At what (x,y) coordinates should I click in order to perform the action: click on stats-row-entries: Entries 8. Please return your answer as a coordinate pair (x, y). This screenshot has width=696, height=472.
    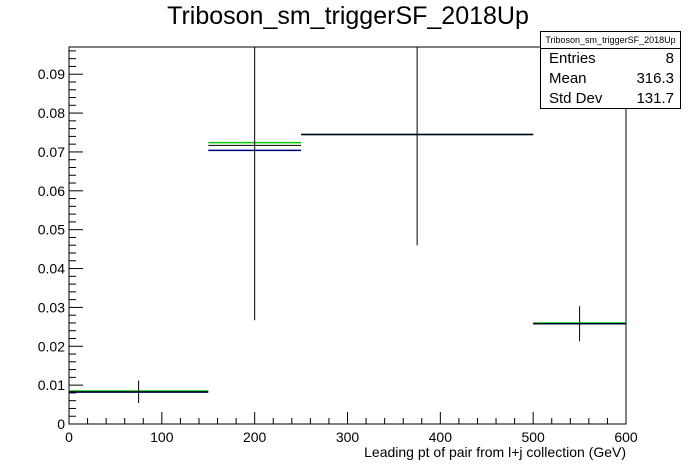
    Looking at the image, I should click on (610, 59).